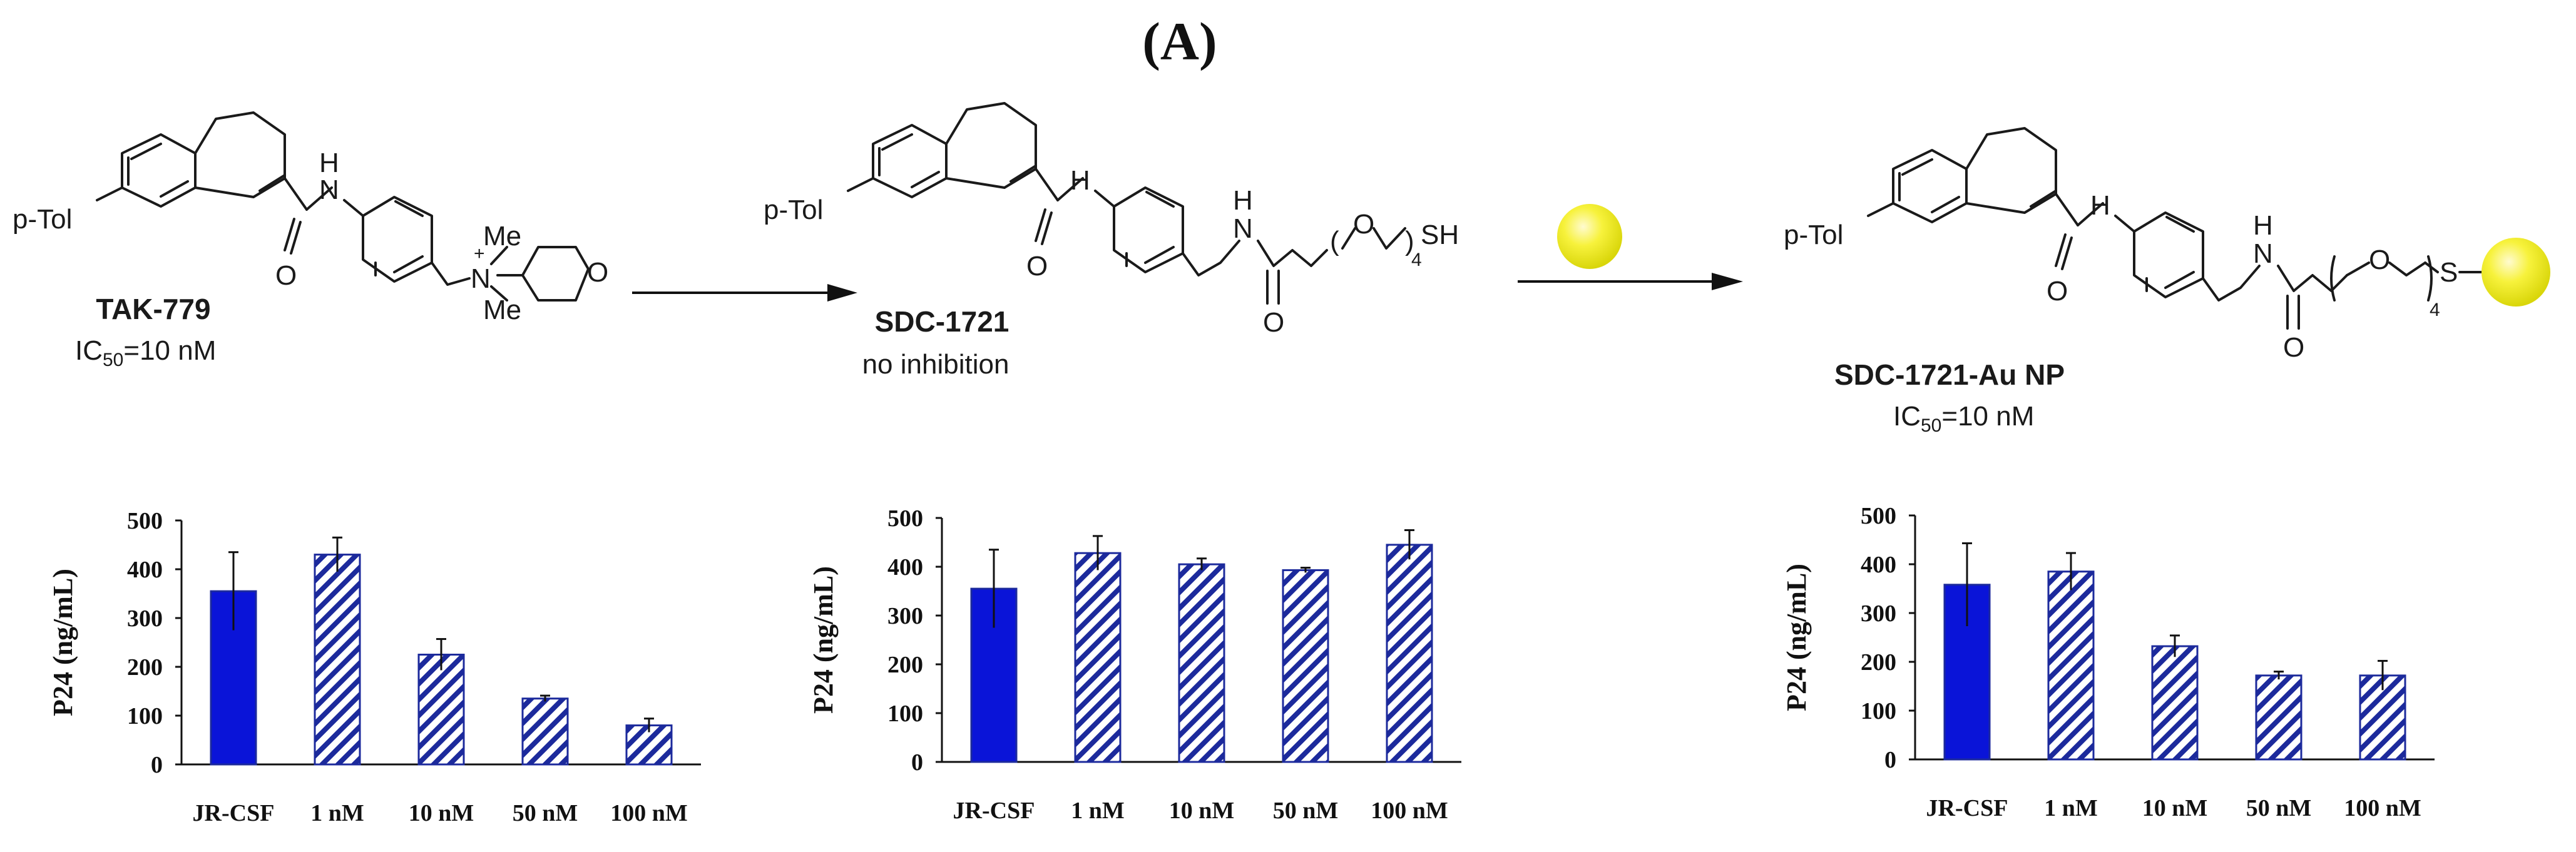 Image resolution: width=2576 pixels, height=852 pixels. I want to click on mol3-O3: O, so click(2293, 347).